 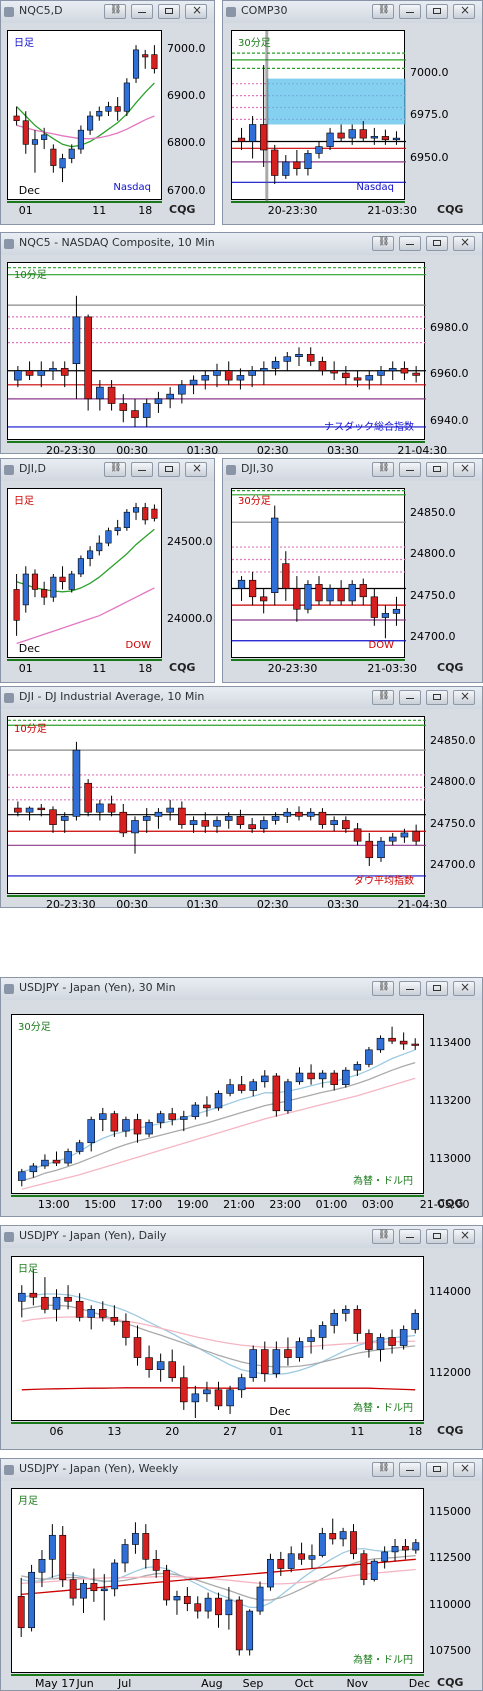 What do you see at coordinates (172, 1431) in the screenshot?
I see `x-tick-label: 20` at bounding box center [172, 1431].